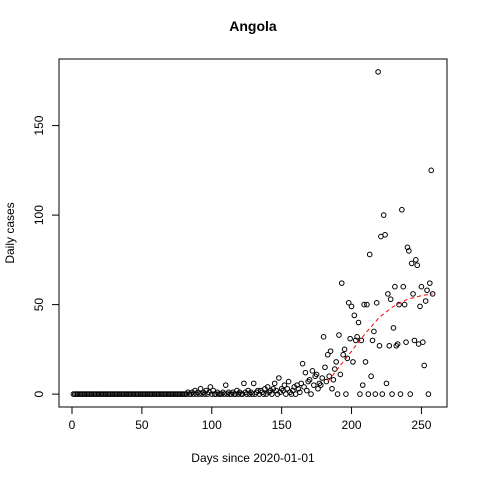 This screenshot has width=480, height=480. What do you see at coordinates (352, 425) in the screenshot?
I see `x-tick-label: 200` at bounding box center [352, 425].